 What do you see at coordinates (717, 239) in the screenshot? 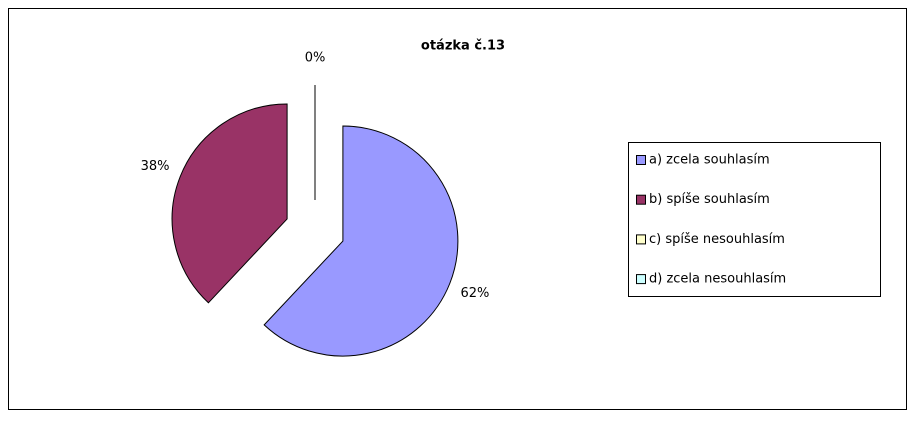
I see `legend-label: c) spíše nesouhlasím` at bounding box center [717, 239].